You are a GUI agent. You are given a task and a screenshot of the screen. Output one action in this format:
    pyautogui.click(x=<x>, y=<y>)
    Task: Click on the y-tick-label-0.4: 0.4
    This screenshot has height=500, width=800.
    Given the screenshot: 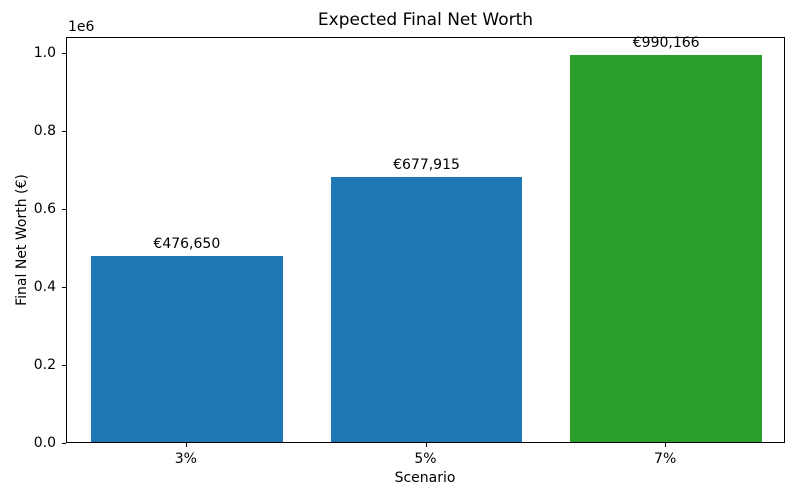 What is the action you would take?
    pyautogui.click(x=44, y=286)
    